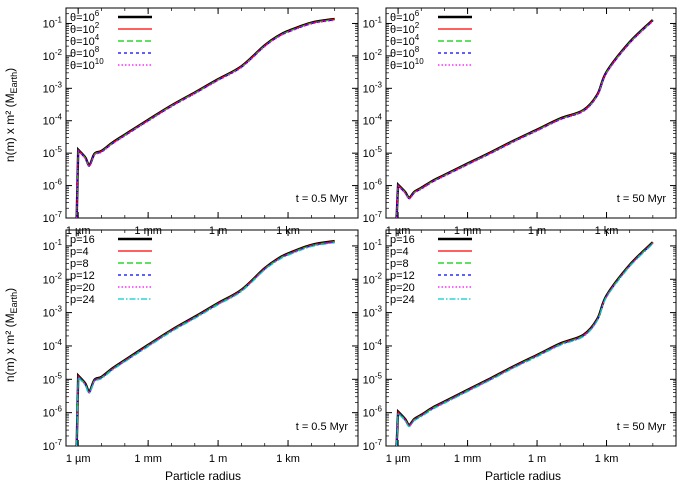 The height and width of the screenshot is (486, 686). What do you see at coordinates (405, 40) in the screenshot?
I see `legend-label: θ=104` at bounding box center [405, 40].